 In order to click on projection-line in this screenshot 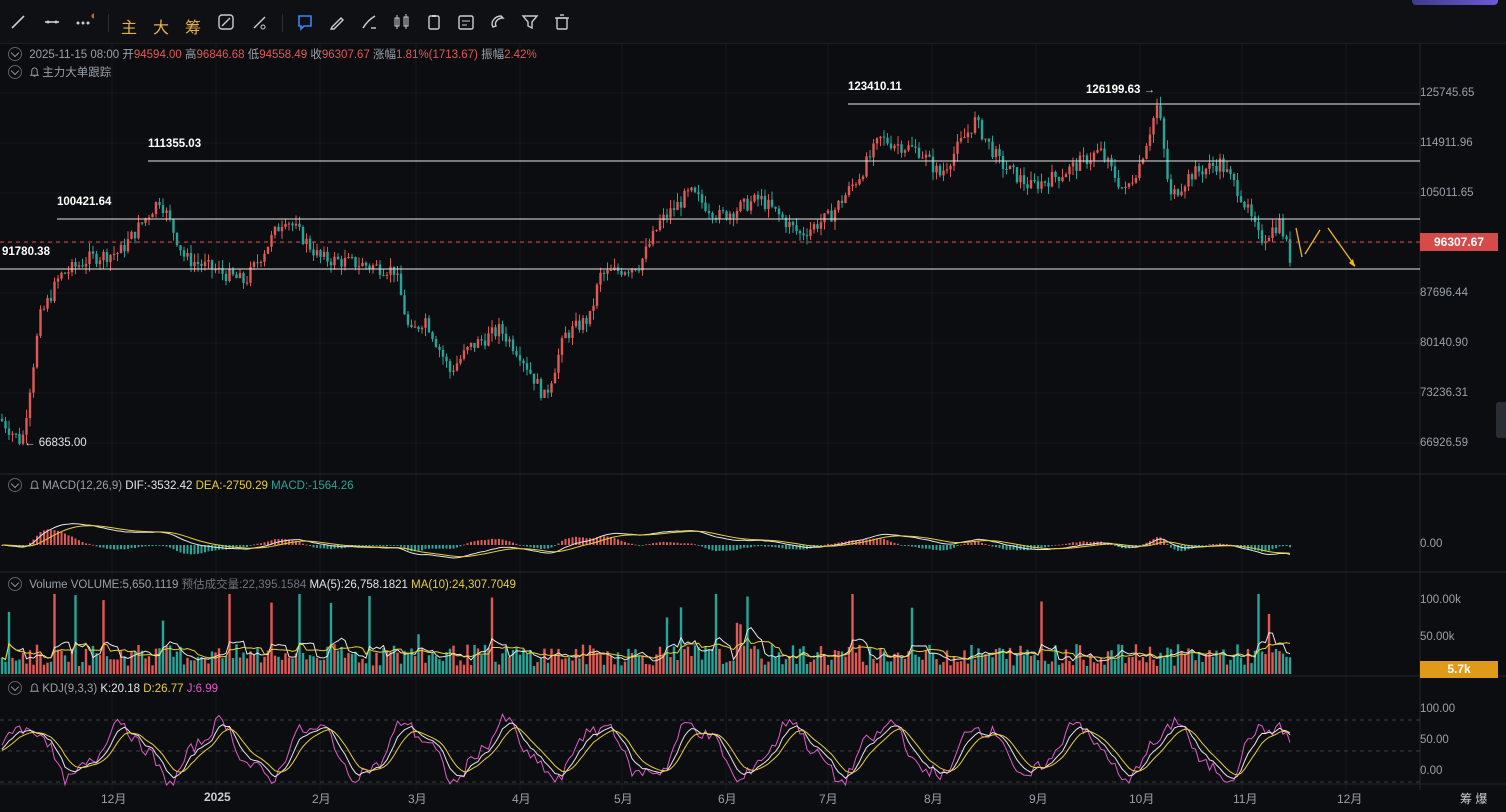, I will do `click(1341, 247)`.